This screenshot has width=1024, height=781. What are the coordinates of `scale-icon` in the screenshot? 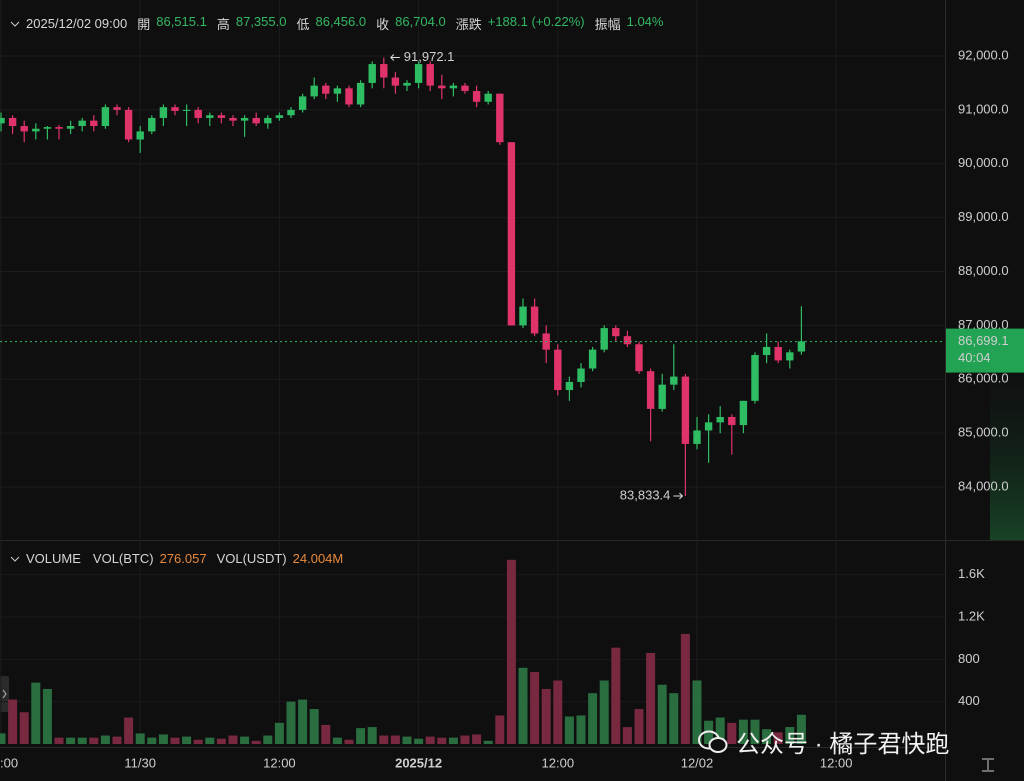 It's located at (988, 765).